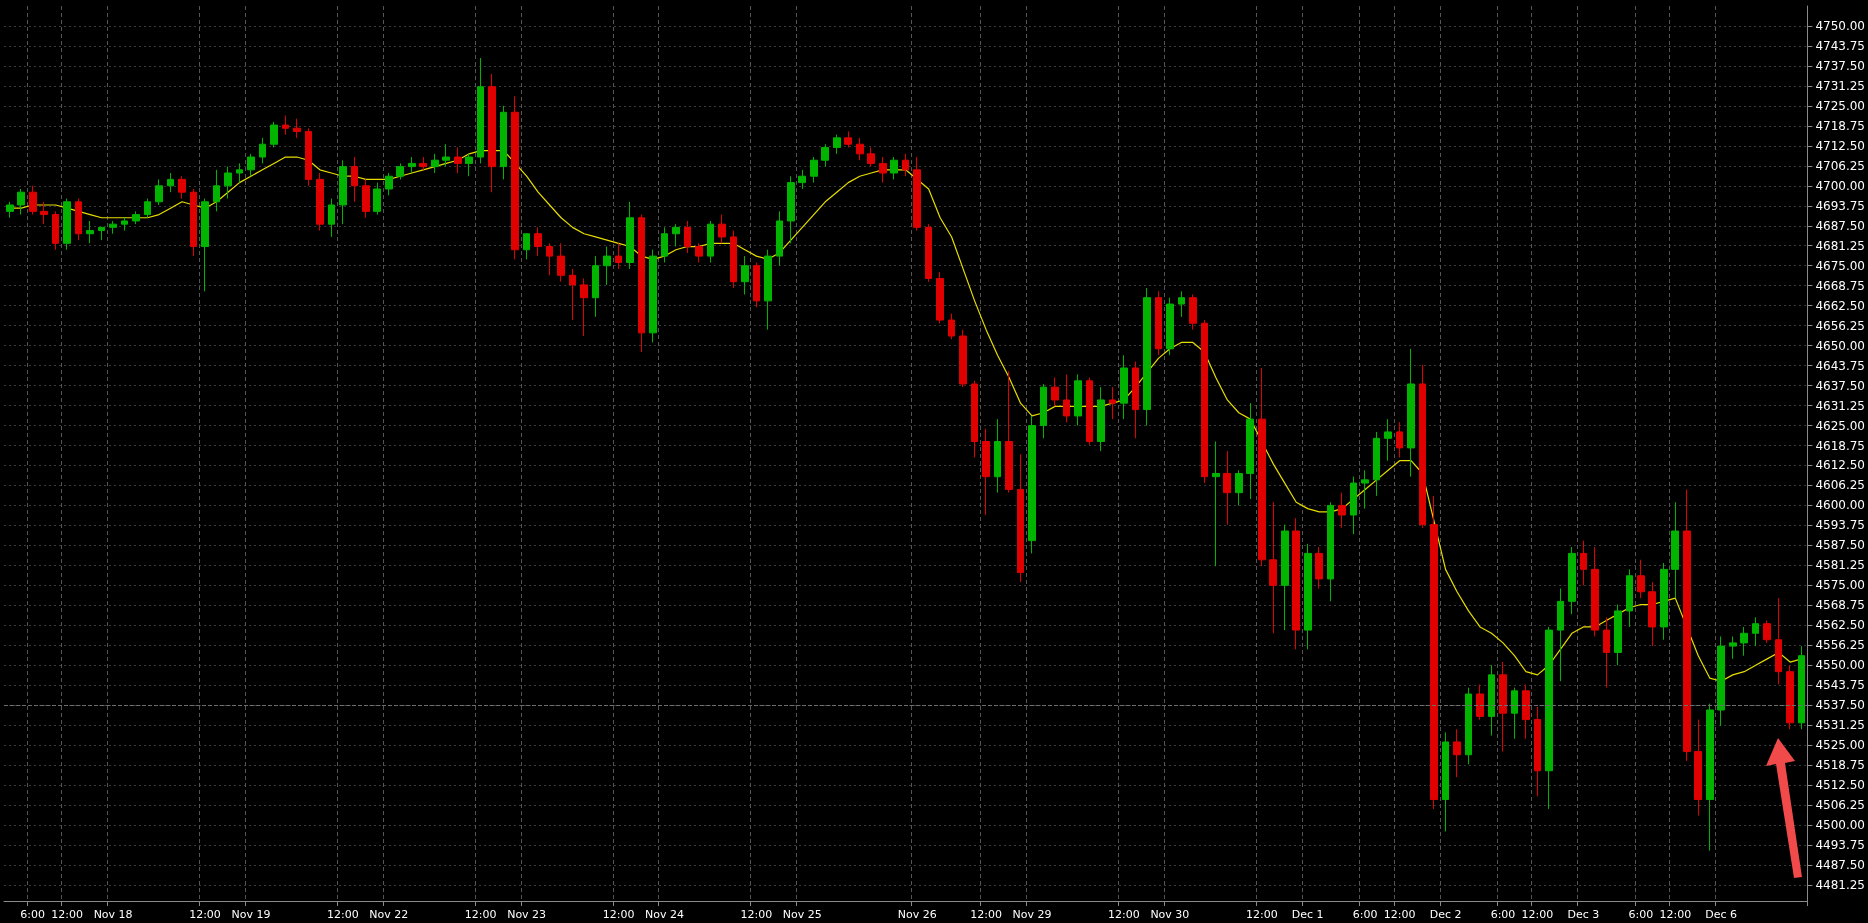 Image resolution: width=1868 pixels, height=923 pixels. What do you see at coordinates (1840, 645) in the screenshot?
I see `y-tick-label: 4556.25` at bounding box center [1840, 645].